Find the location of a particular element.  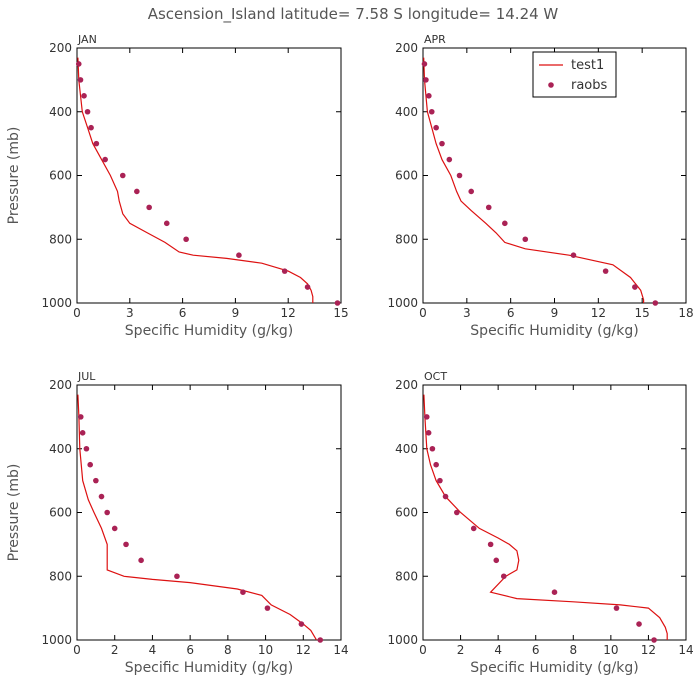

legend-label-model: test1 is located at coordinates (587, 65).